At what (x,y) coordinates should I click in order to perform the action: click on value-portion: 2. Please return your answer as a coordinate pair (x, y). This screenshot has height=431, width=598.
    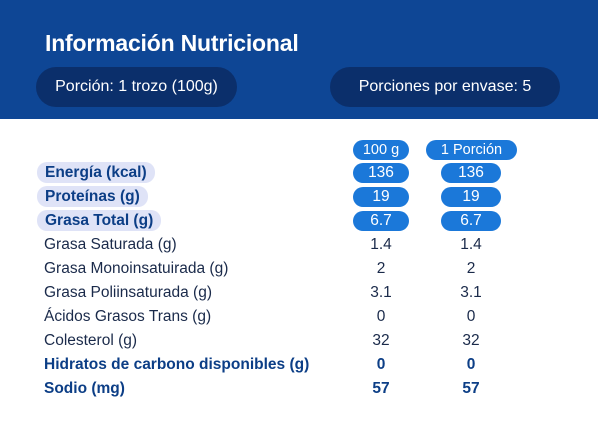
    Looking at the image, I should click on (471, 268).